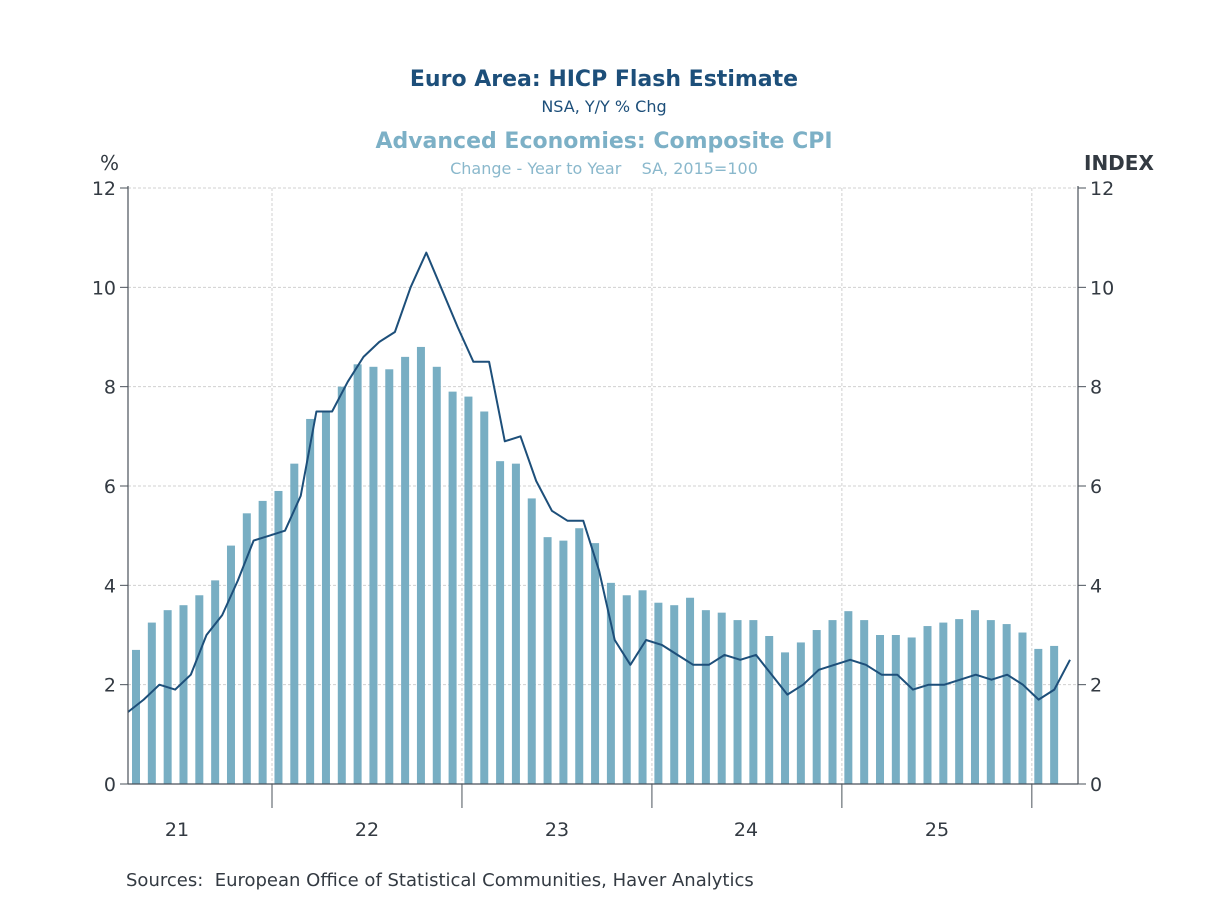  What do you see at coordinates (1096, 487) in the screenshot?
I see `y-tick-label-right: 6` at bounding box center [1096, 487].